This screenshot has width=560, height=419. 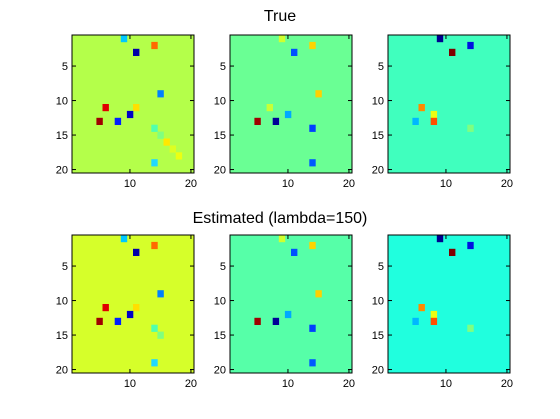 I want to click on chart-title-estimated: Estimated (lambda=150), so click(x=280, y=218).